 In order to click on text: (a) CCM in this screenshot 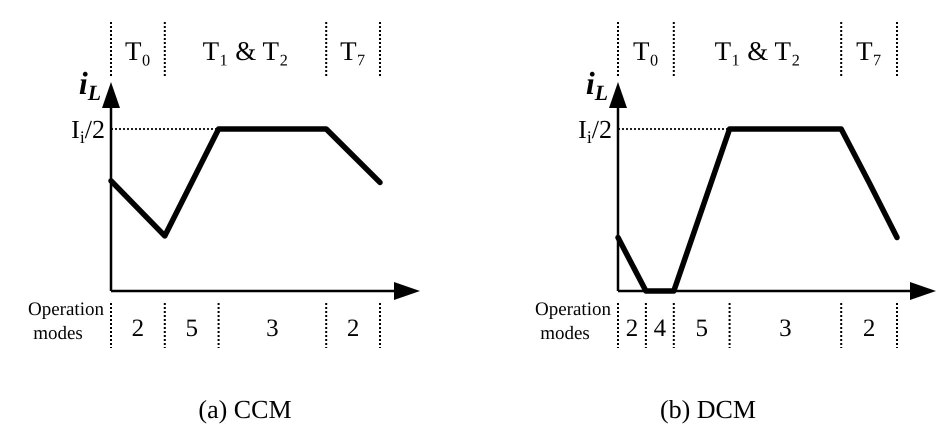, I will do `click(245, 409)`.